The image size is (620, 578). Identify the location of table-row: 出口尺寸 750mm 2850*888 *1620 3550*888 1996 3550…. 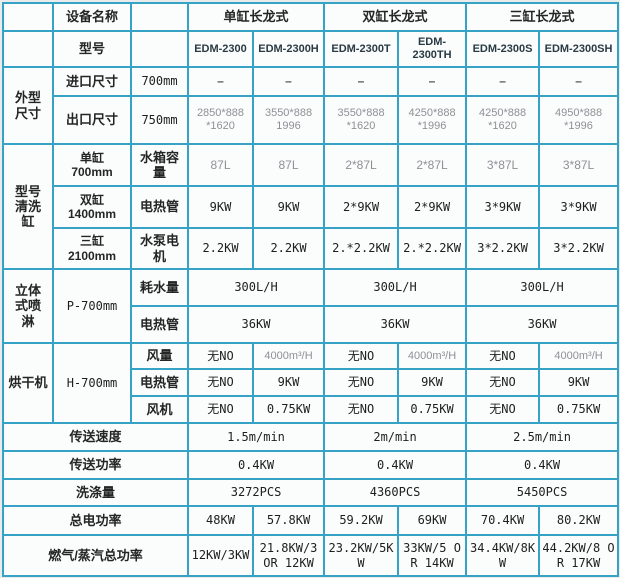
(311, 120).